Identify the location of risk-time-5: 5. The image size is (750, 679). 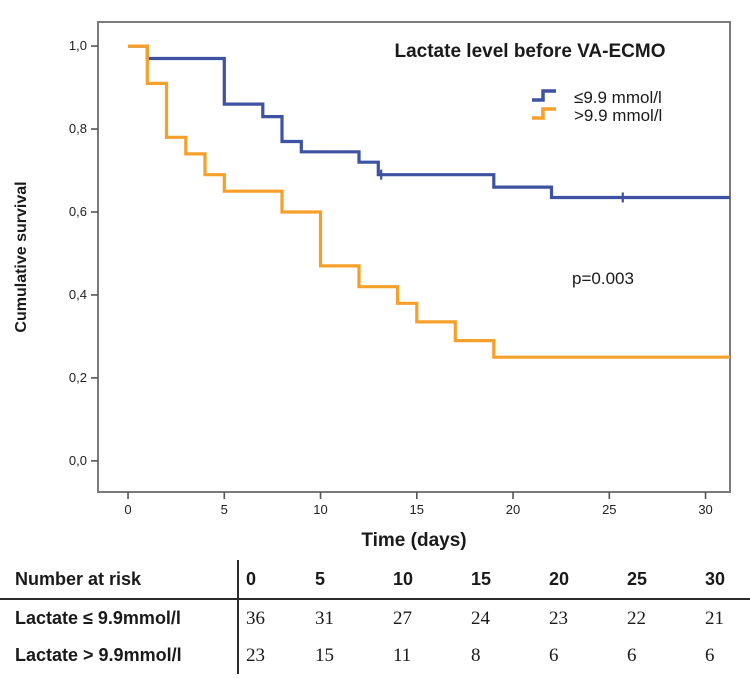
(354, 580).